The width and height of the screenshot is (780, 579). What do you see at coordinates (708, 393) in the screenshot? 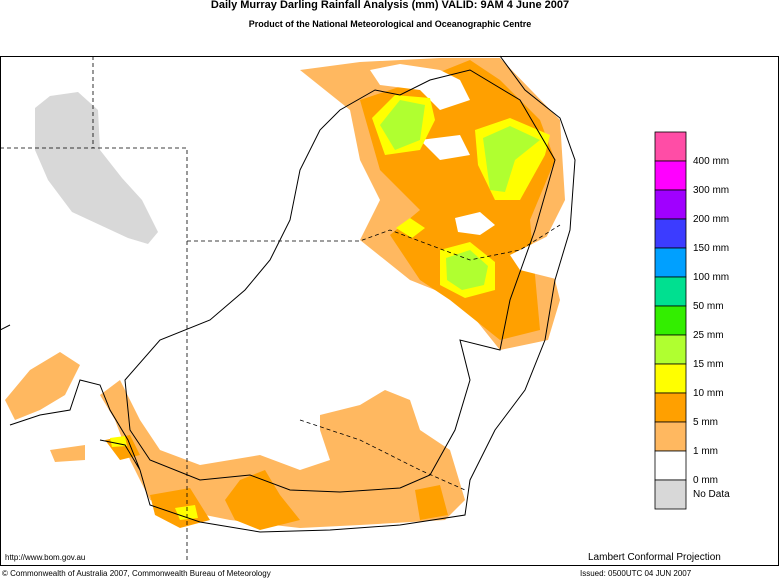
I see `legend-label: 10 mm` at bounding box center [708, 393].